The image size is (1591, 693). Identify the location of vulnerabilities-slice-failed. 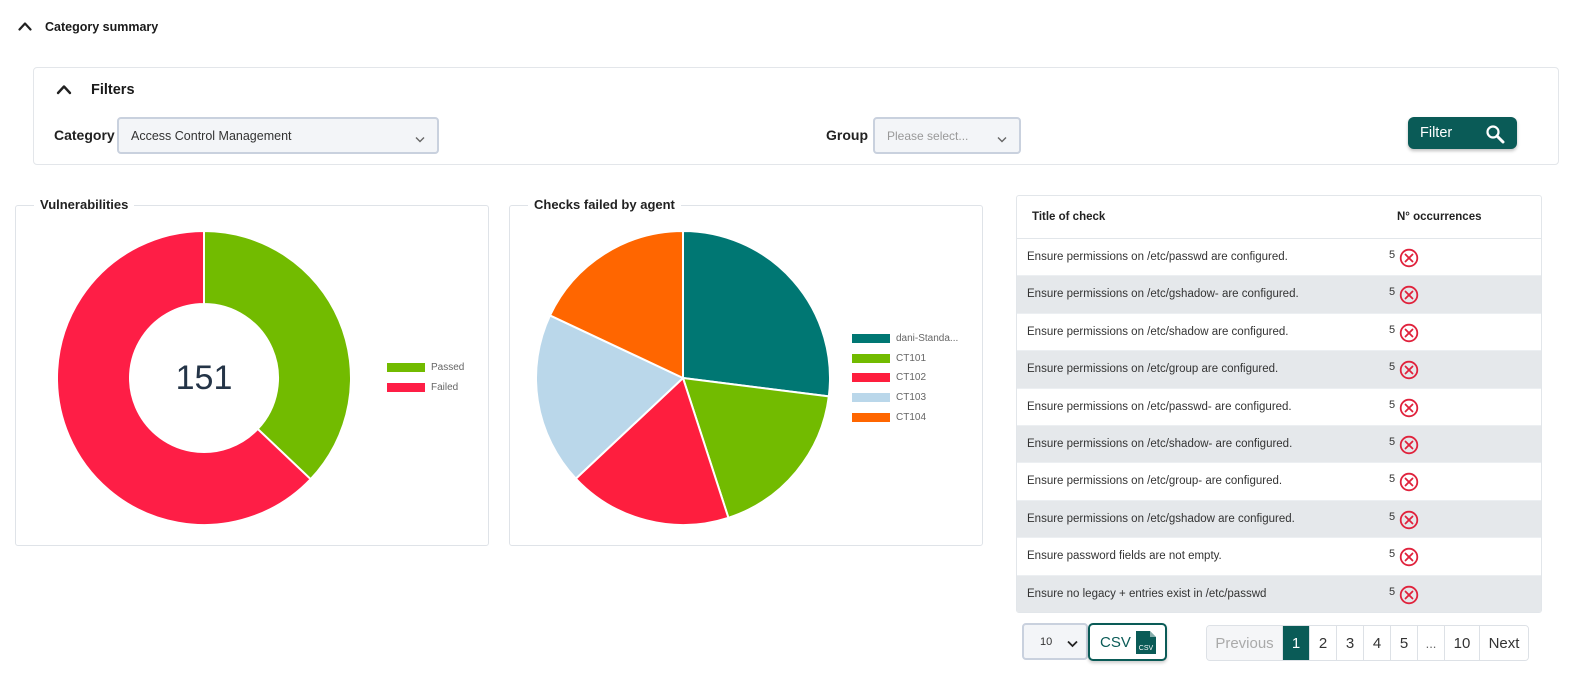
(184, 377).